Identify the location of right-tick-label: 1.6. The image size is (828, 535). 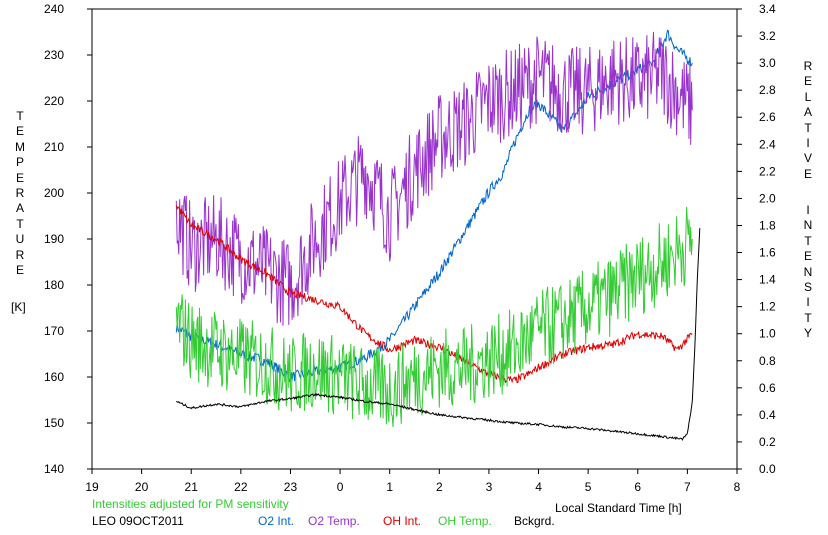
(767, 253).